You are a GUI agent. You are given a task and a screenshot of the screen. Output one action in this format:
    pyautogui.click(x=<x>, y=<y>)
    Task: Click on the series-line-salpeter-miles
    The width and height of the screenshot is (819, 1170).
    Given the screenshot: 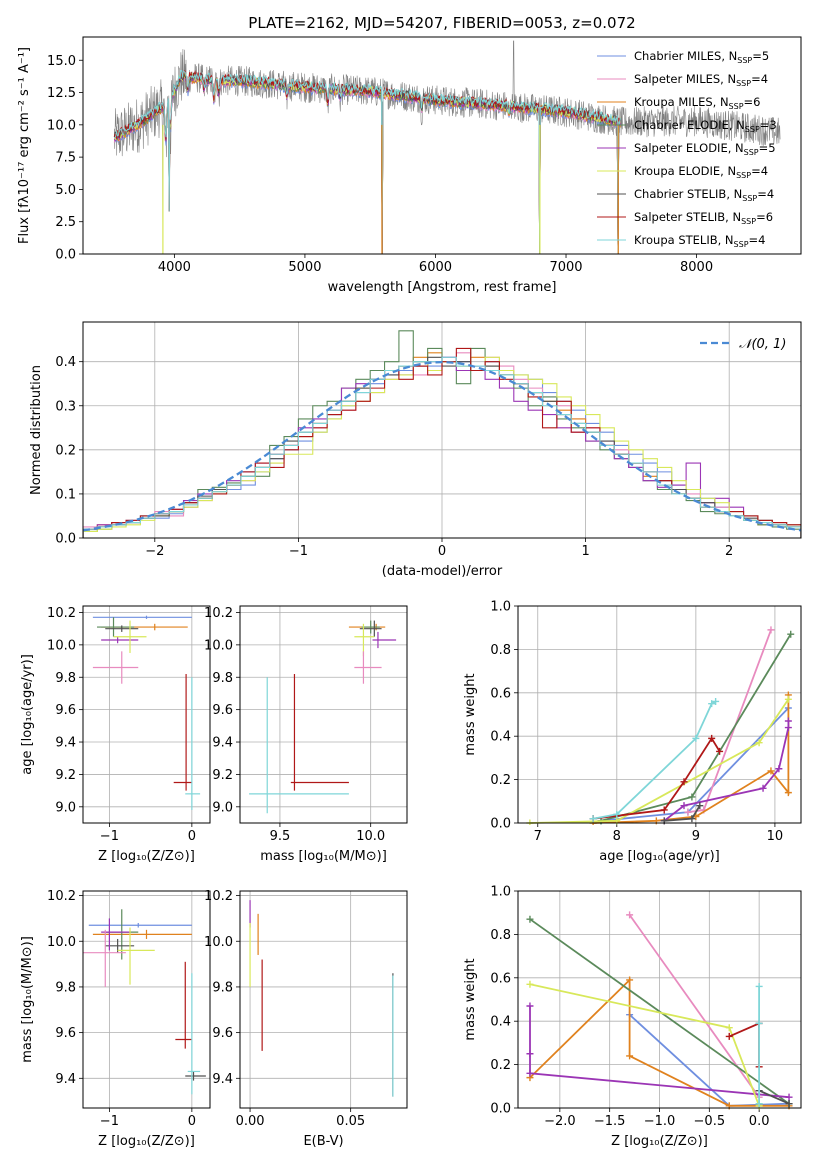 What is the action you would take?
    pyautogui.click(x=694, y=1006)
    